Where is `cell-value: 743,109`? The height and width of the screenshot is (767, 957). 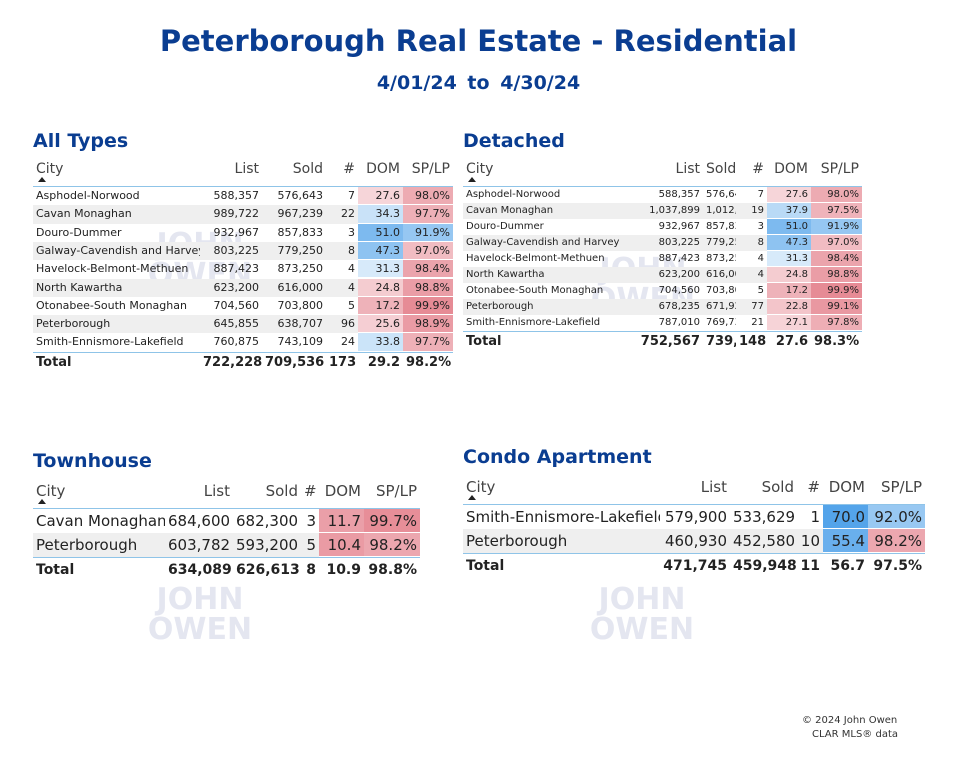 cell-value: 743,109 is located at coordinates (300, 342).